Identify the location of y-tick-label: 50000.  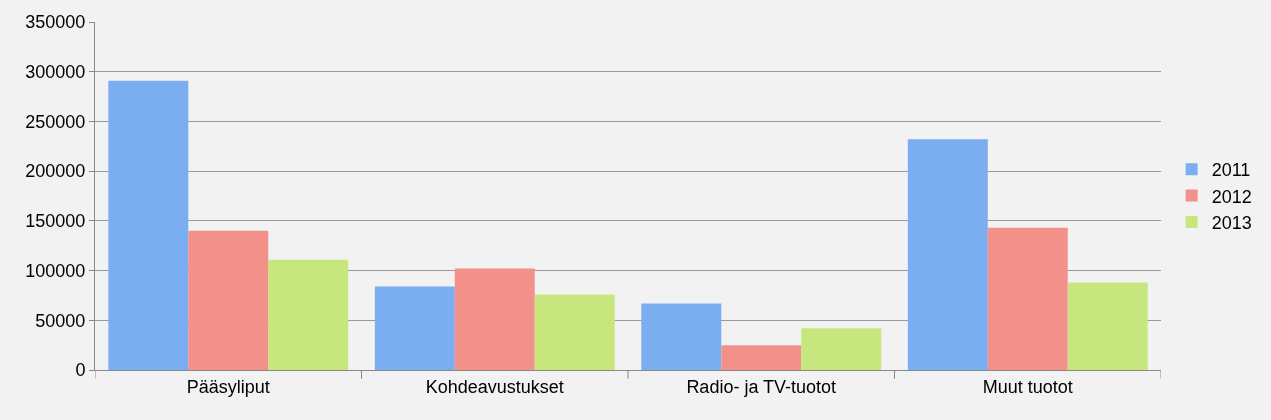
(60, 320).